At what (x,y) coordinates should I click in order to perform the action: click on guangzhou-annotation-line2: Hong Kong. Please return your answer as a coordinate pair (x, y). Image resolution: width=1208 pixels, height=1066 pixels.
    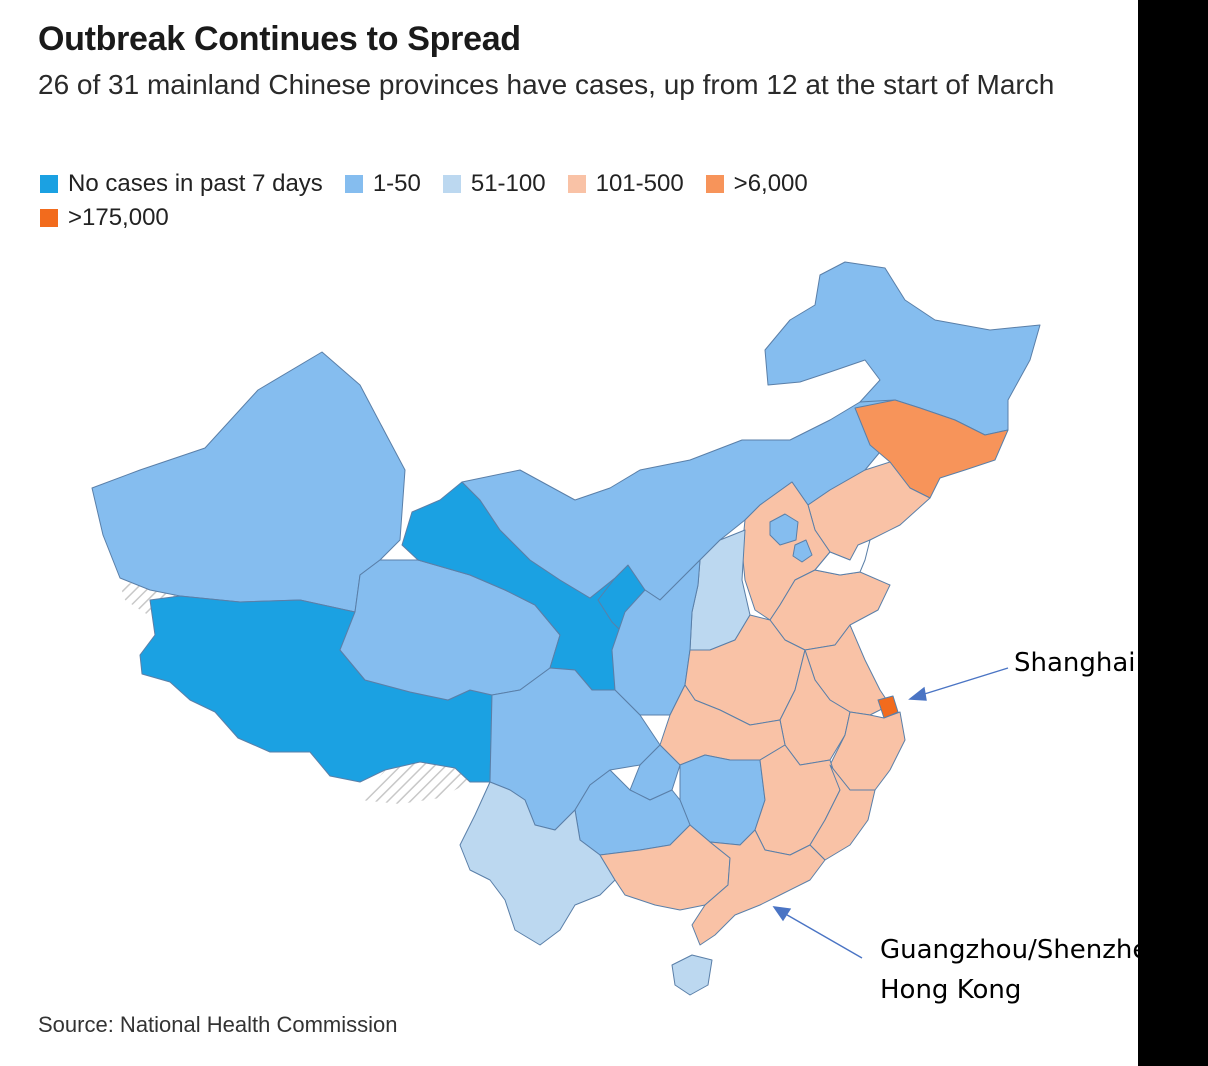
    Looking at the image, I should click on (951, 990).